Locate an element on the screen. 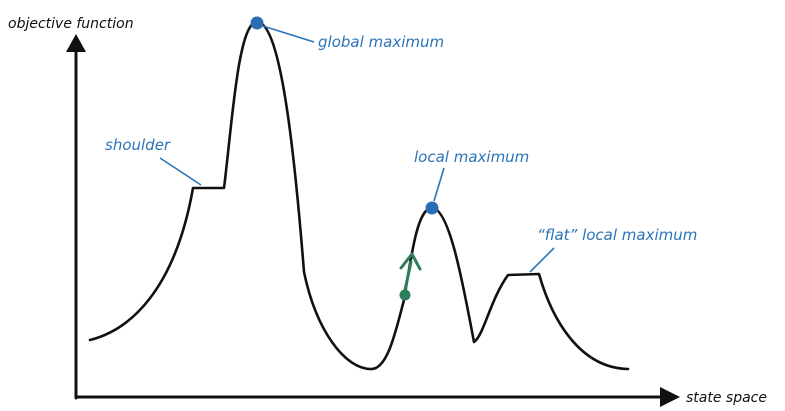  local-maximum-leader-line is located at coordinates (439, 184).